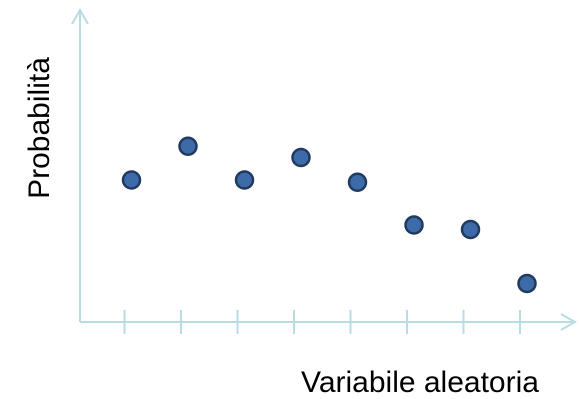 This screenshot has height=399, width=580. I want to click on y-axis-arrow, so click(80, 16).